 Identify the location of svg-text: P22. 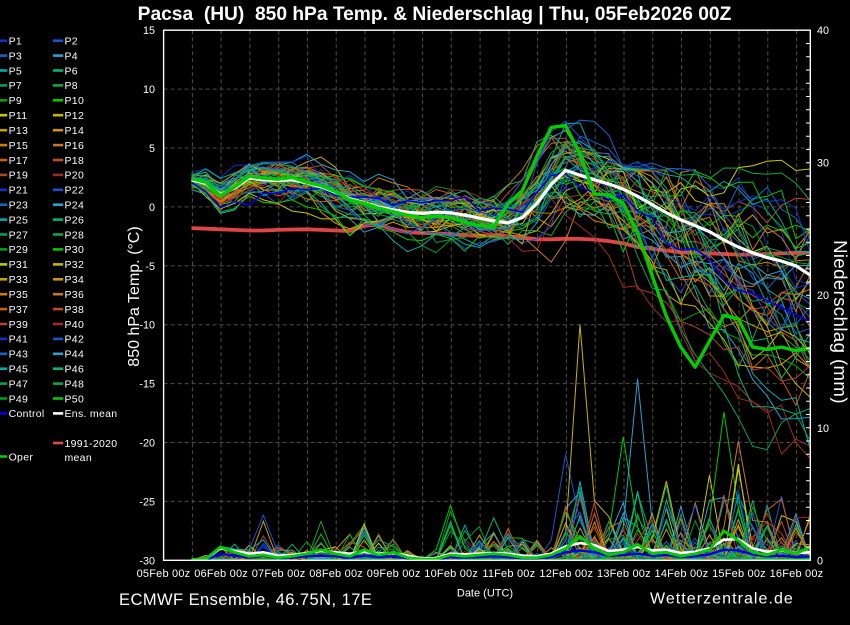
(75, 191).